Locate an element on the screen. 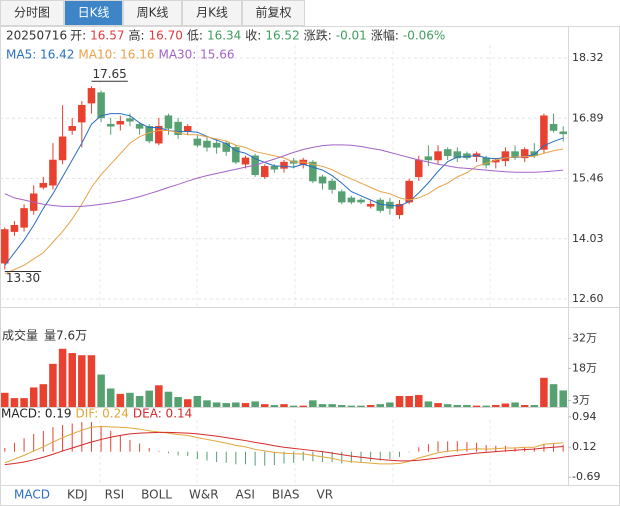 The width and height of the screenshot is (620, 506). y-tick-label: 18.32 is located at coordinates (588, 57).